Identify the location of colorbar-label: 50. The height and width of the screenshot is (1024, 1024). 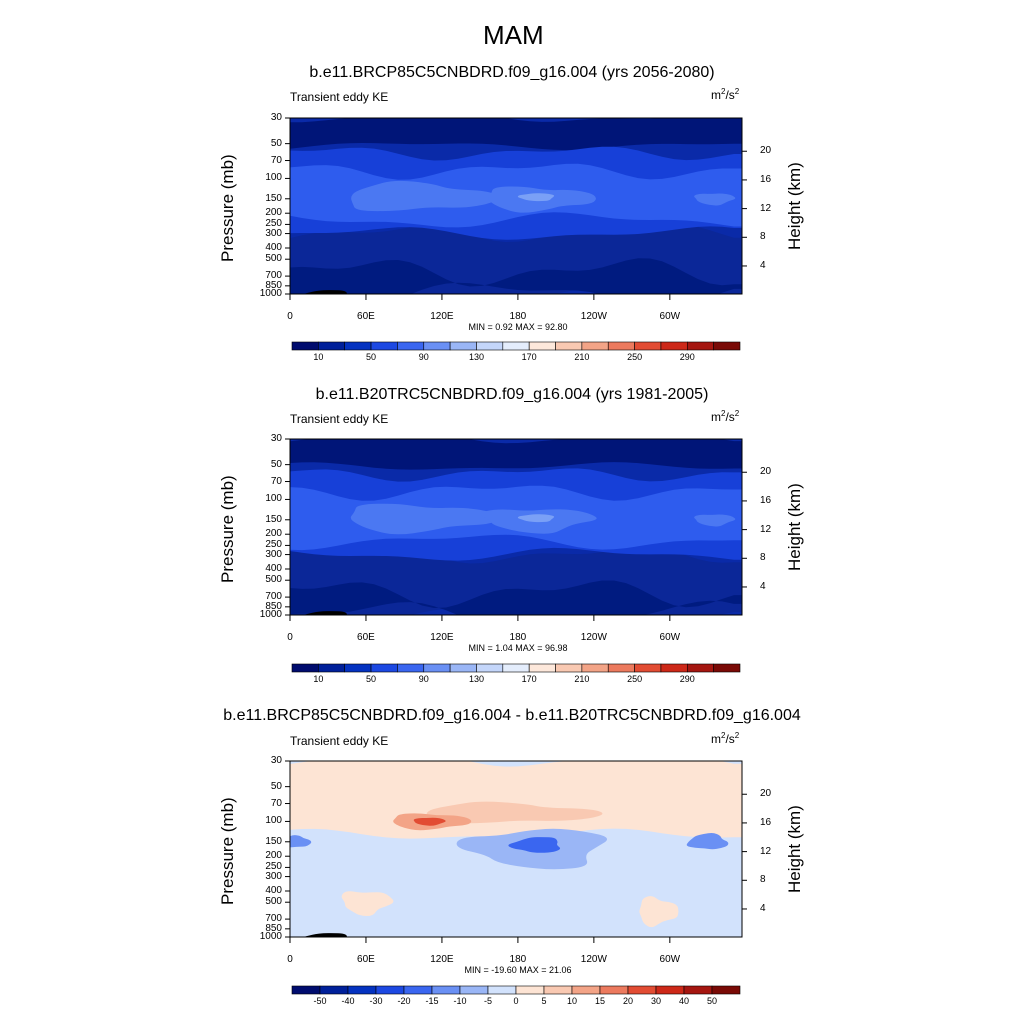
(711, 1001).